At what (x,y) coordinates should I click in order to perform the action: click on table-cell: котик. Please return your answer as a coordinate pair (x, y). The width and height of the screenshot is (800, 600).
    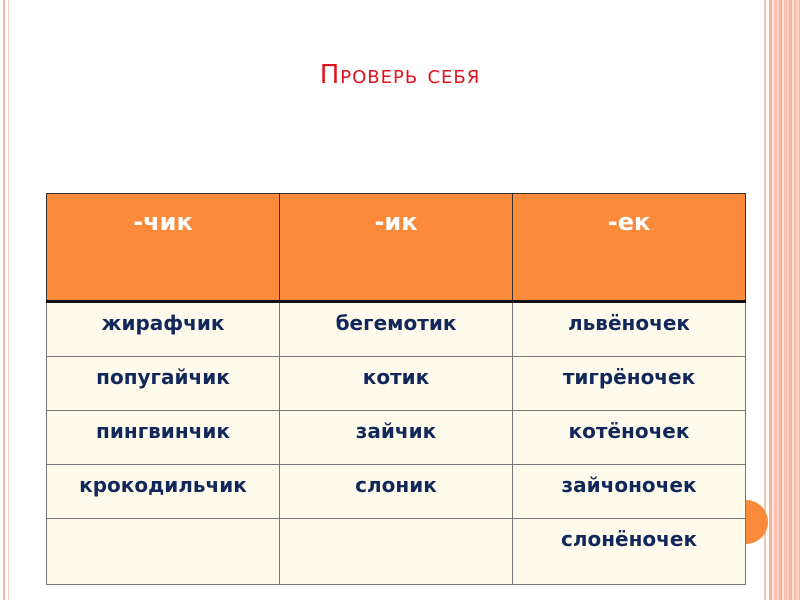
    Looking at the image, I should click on (396, 383).